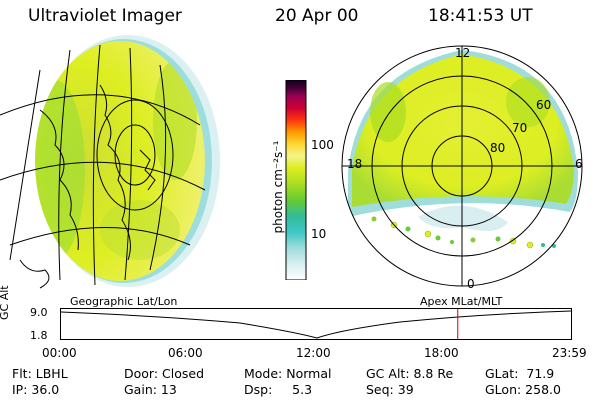 This screenshot has height=400, width=600. What do you see at coordinates (150, 389) in the screenshot?
I see `gain-info: Gain: 13` at bounding box center [150, 389].